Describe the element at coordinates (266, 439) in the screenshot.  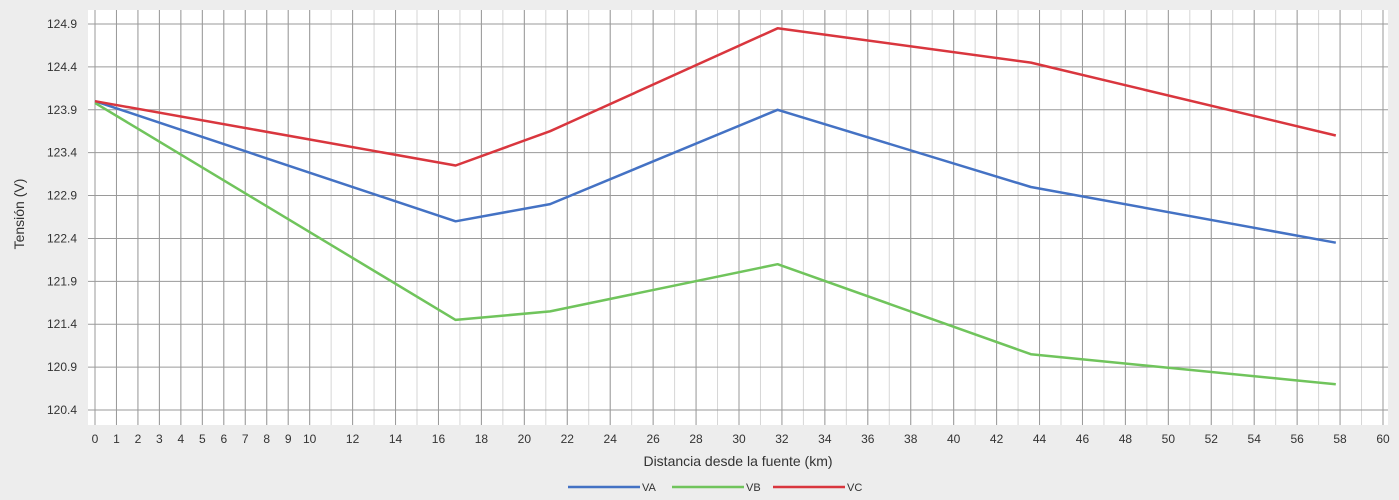
I see `x-tick-label: 8` at that location.